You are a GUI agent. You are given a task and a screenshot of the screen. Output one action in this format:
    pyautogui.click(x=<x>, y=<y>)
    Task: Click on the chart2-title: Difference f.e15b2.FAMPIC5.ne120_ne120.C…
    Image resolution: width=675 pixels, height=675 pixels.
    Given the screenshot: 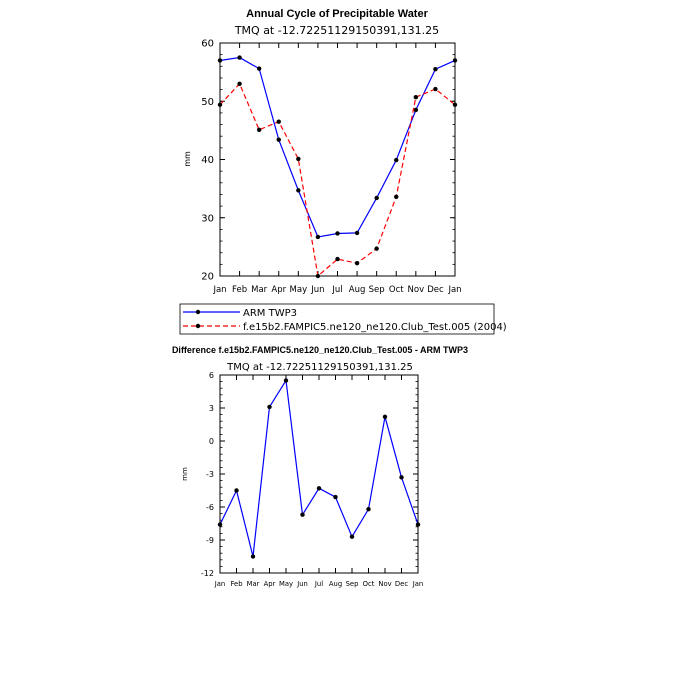 What is the action you would take?
    pyautogui.click(x=320, y=350)
    